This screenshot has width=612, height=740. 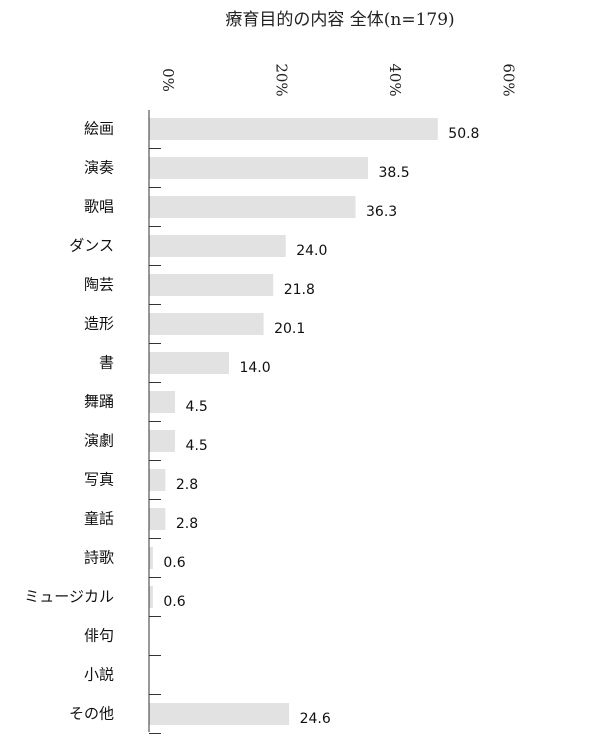 What do you see at coordinates (91, 246) in the screenshot?
I see `category-label: ダンス` at bounding box center [91, 246].